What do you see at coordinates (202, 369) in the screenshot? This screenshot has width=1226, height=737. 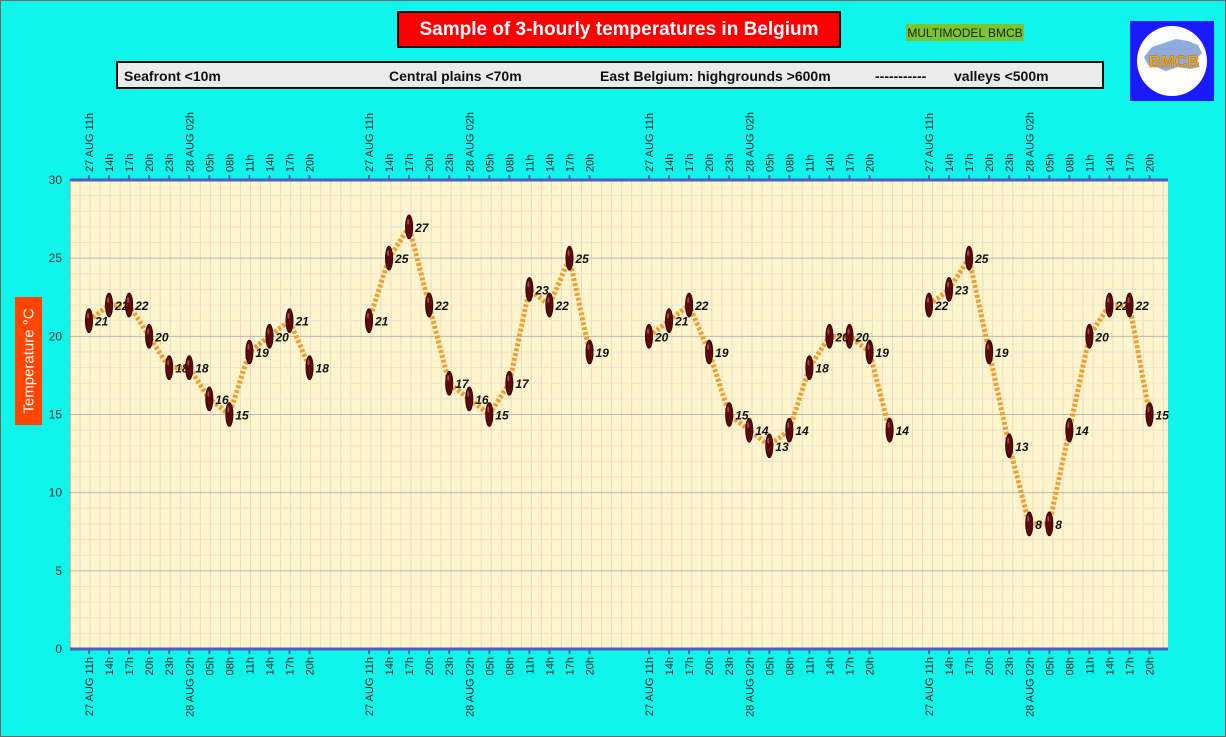 I see `data-label: 18` at bounding box center [202, 369].